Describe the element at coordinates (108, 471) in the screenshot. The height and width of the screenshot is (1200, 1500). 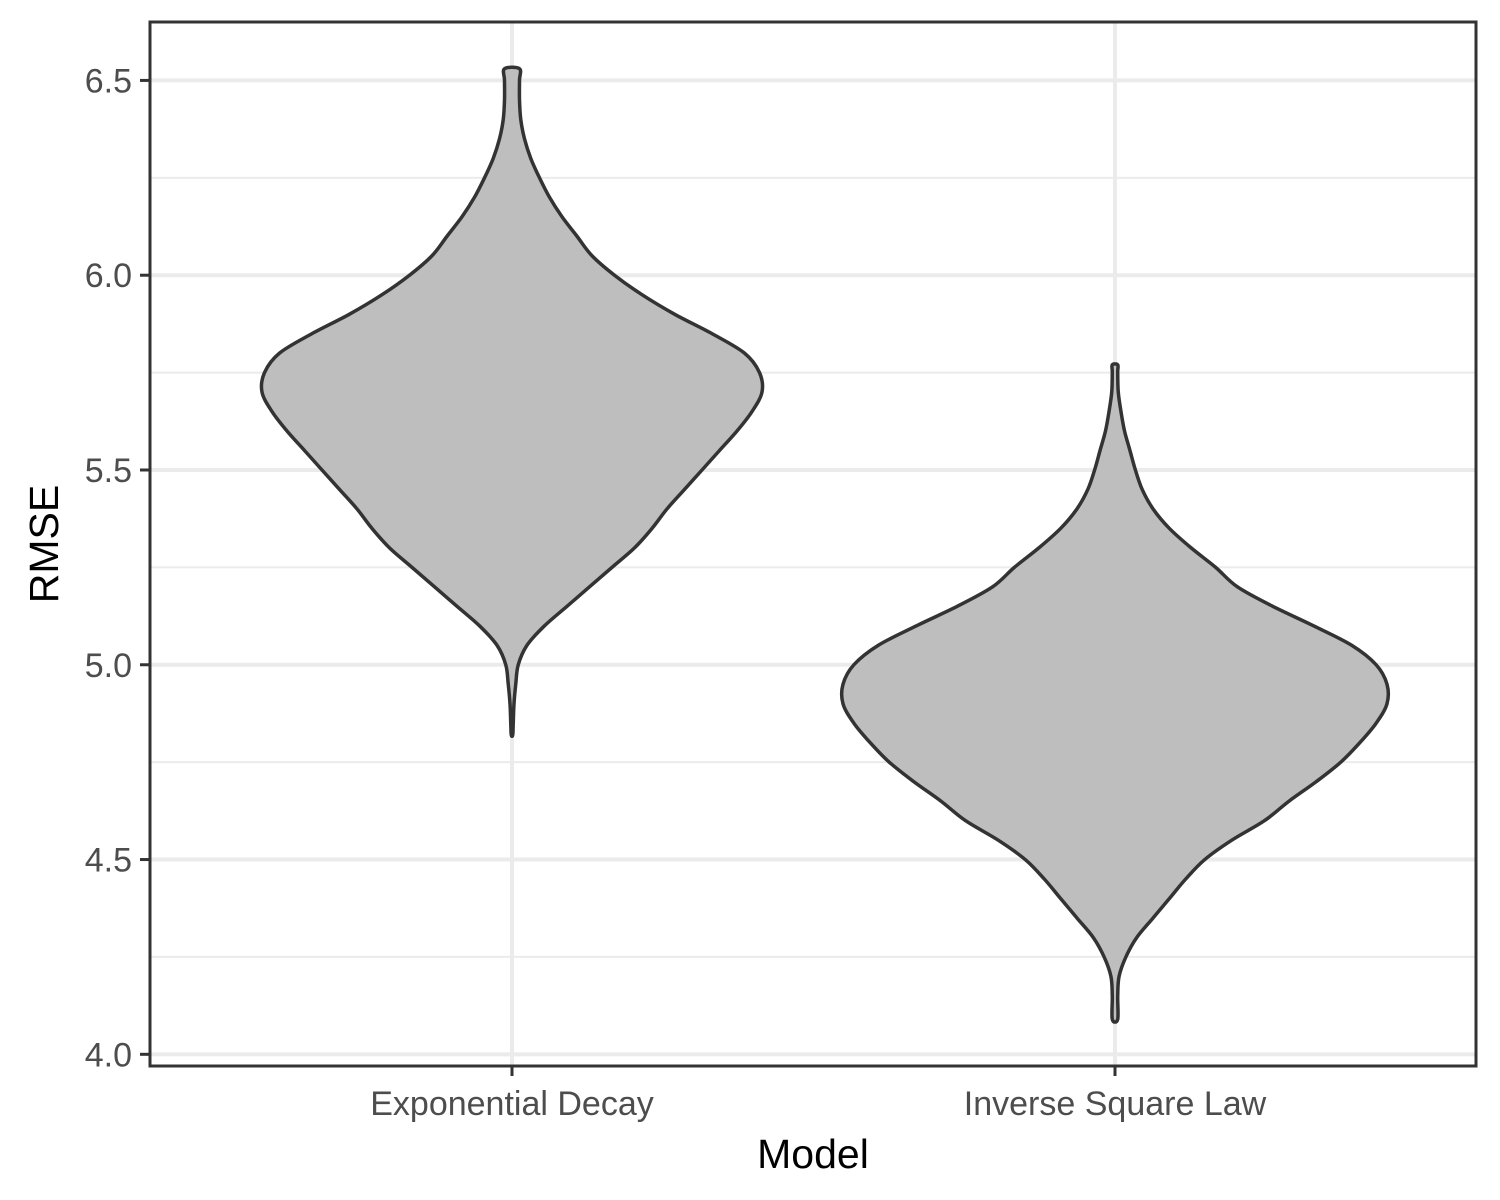
I see `y-tick-label: 5.5` at that location.